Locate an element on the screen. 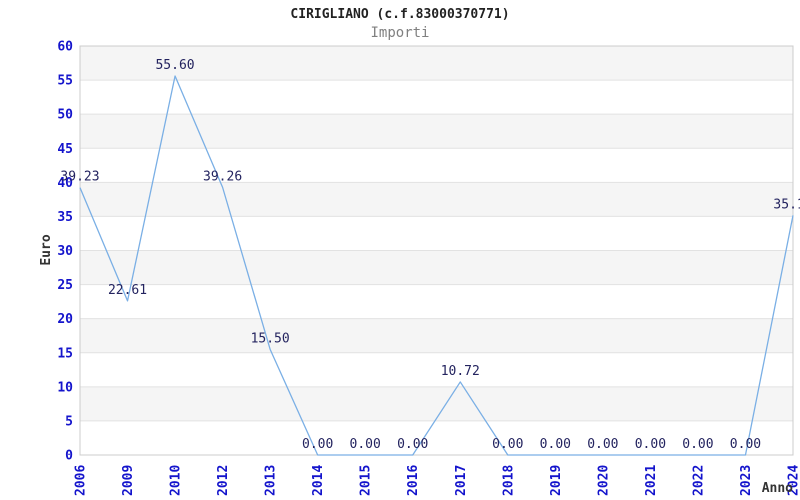 Image resolution: width=800 pixels, height=500 pixels. y-tick-label: 0 is located at coordinates (69, 456).